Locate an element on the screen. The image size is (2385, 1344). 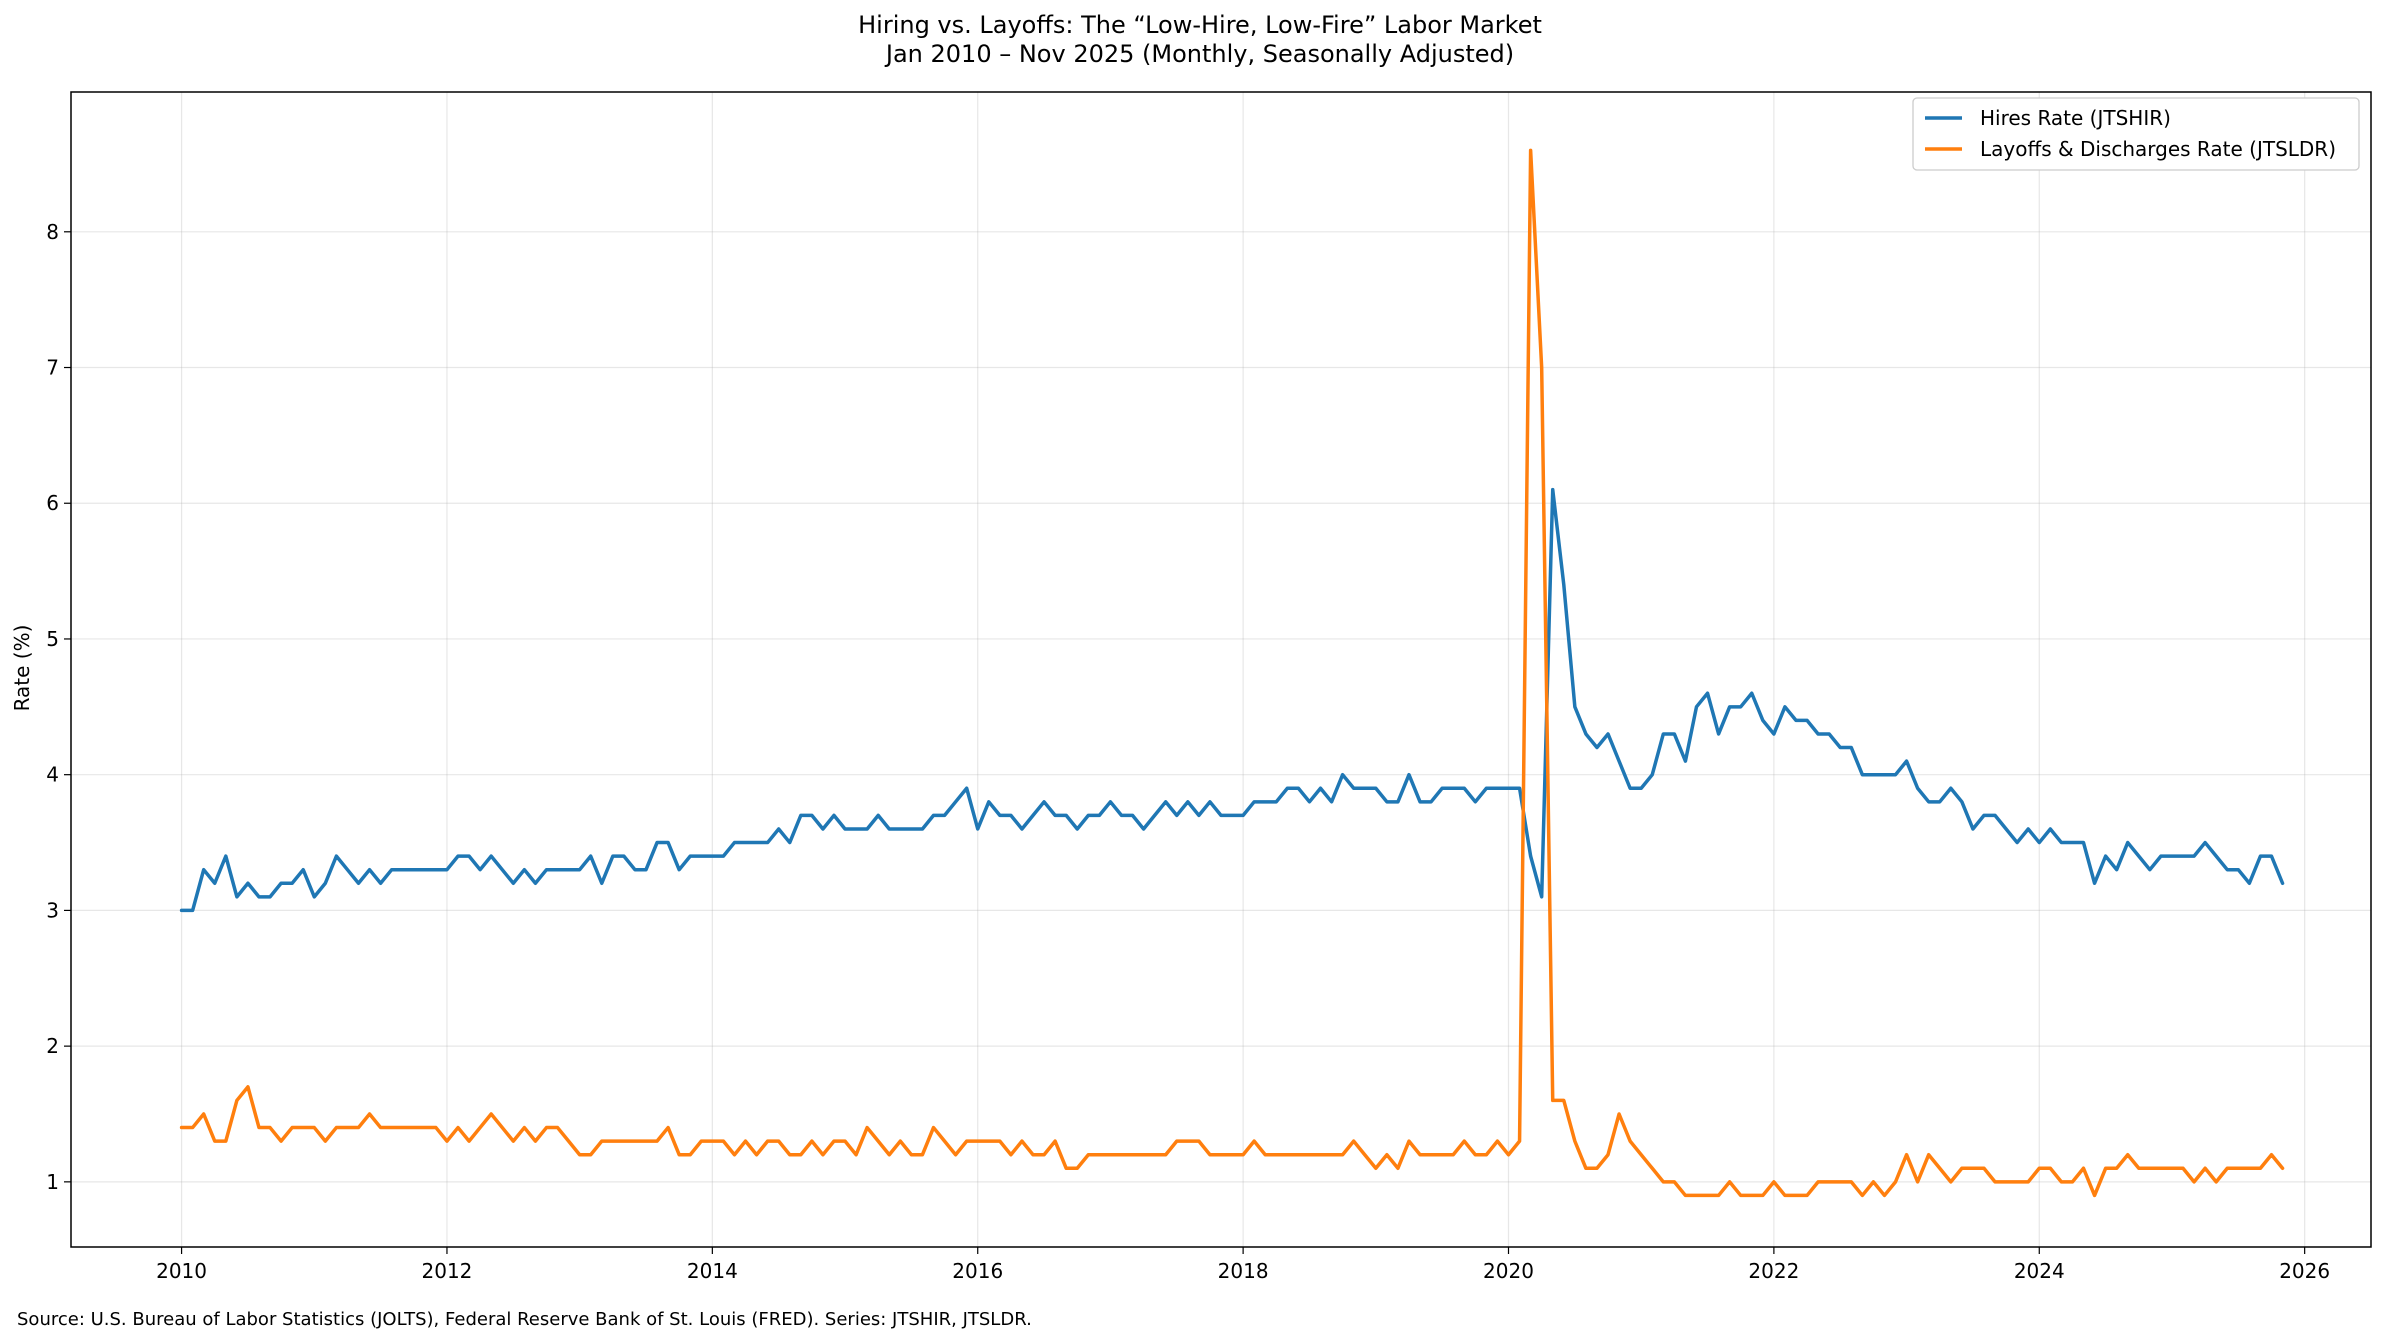
y-tick-label: 4 is located at coordinates (52, 775).